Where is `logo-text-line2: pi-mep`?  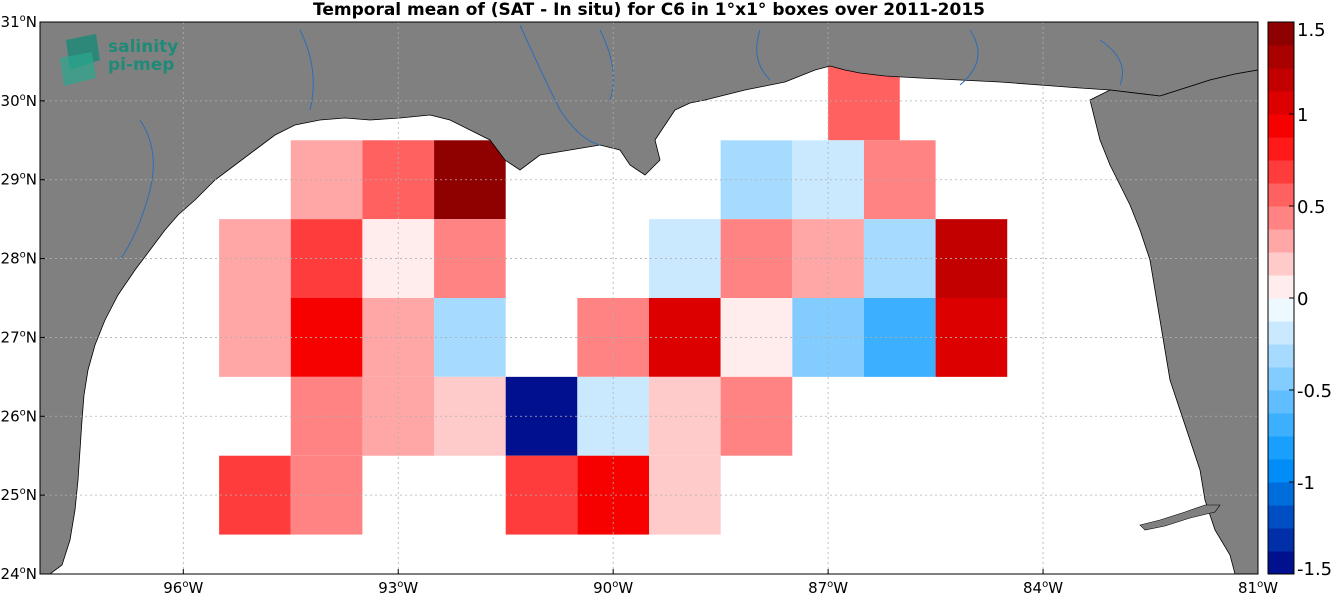 logo-text-line2: pi-mep is located at coordinates (141, 65).